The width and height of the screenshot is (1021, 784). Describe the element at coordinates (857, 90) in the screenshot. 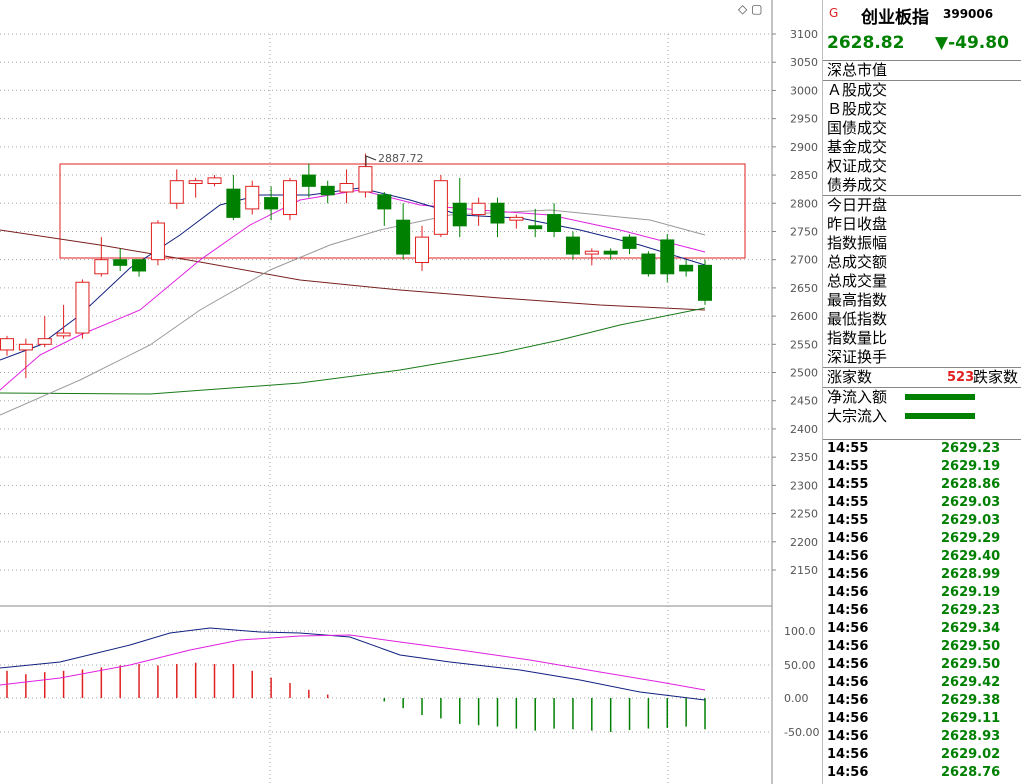

I see `metric-label: Ａ股成交` at that location.